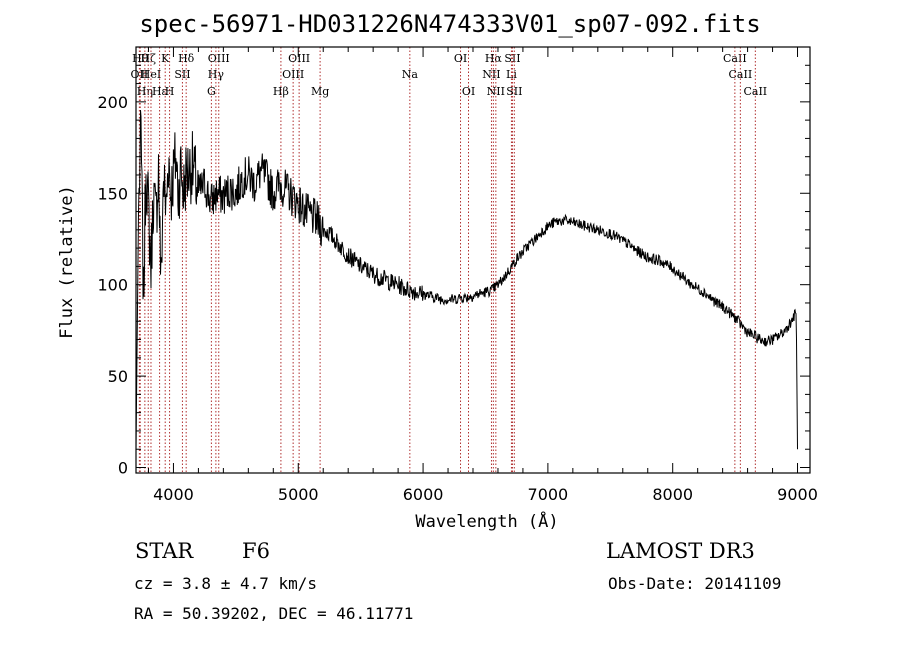  I want to click on line-label: HeI, so click(151, 74).